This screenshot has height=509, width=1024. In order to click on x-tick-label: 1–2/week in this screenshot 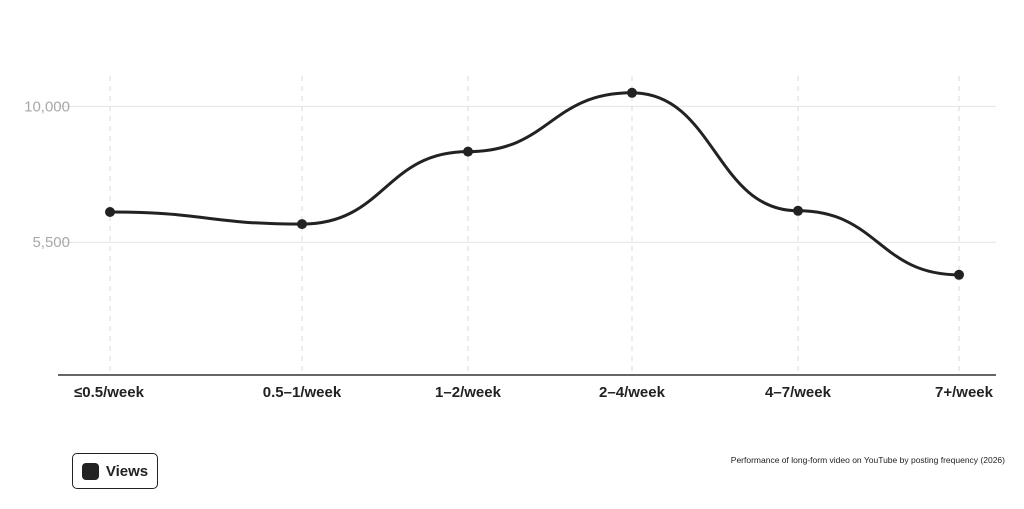, I will do `click(468, 392)`.